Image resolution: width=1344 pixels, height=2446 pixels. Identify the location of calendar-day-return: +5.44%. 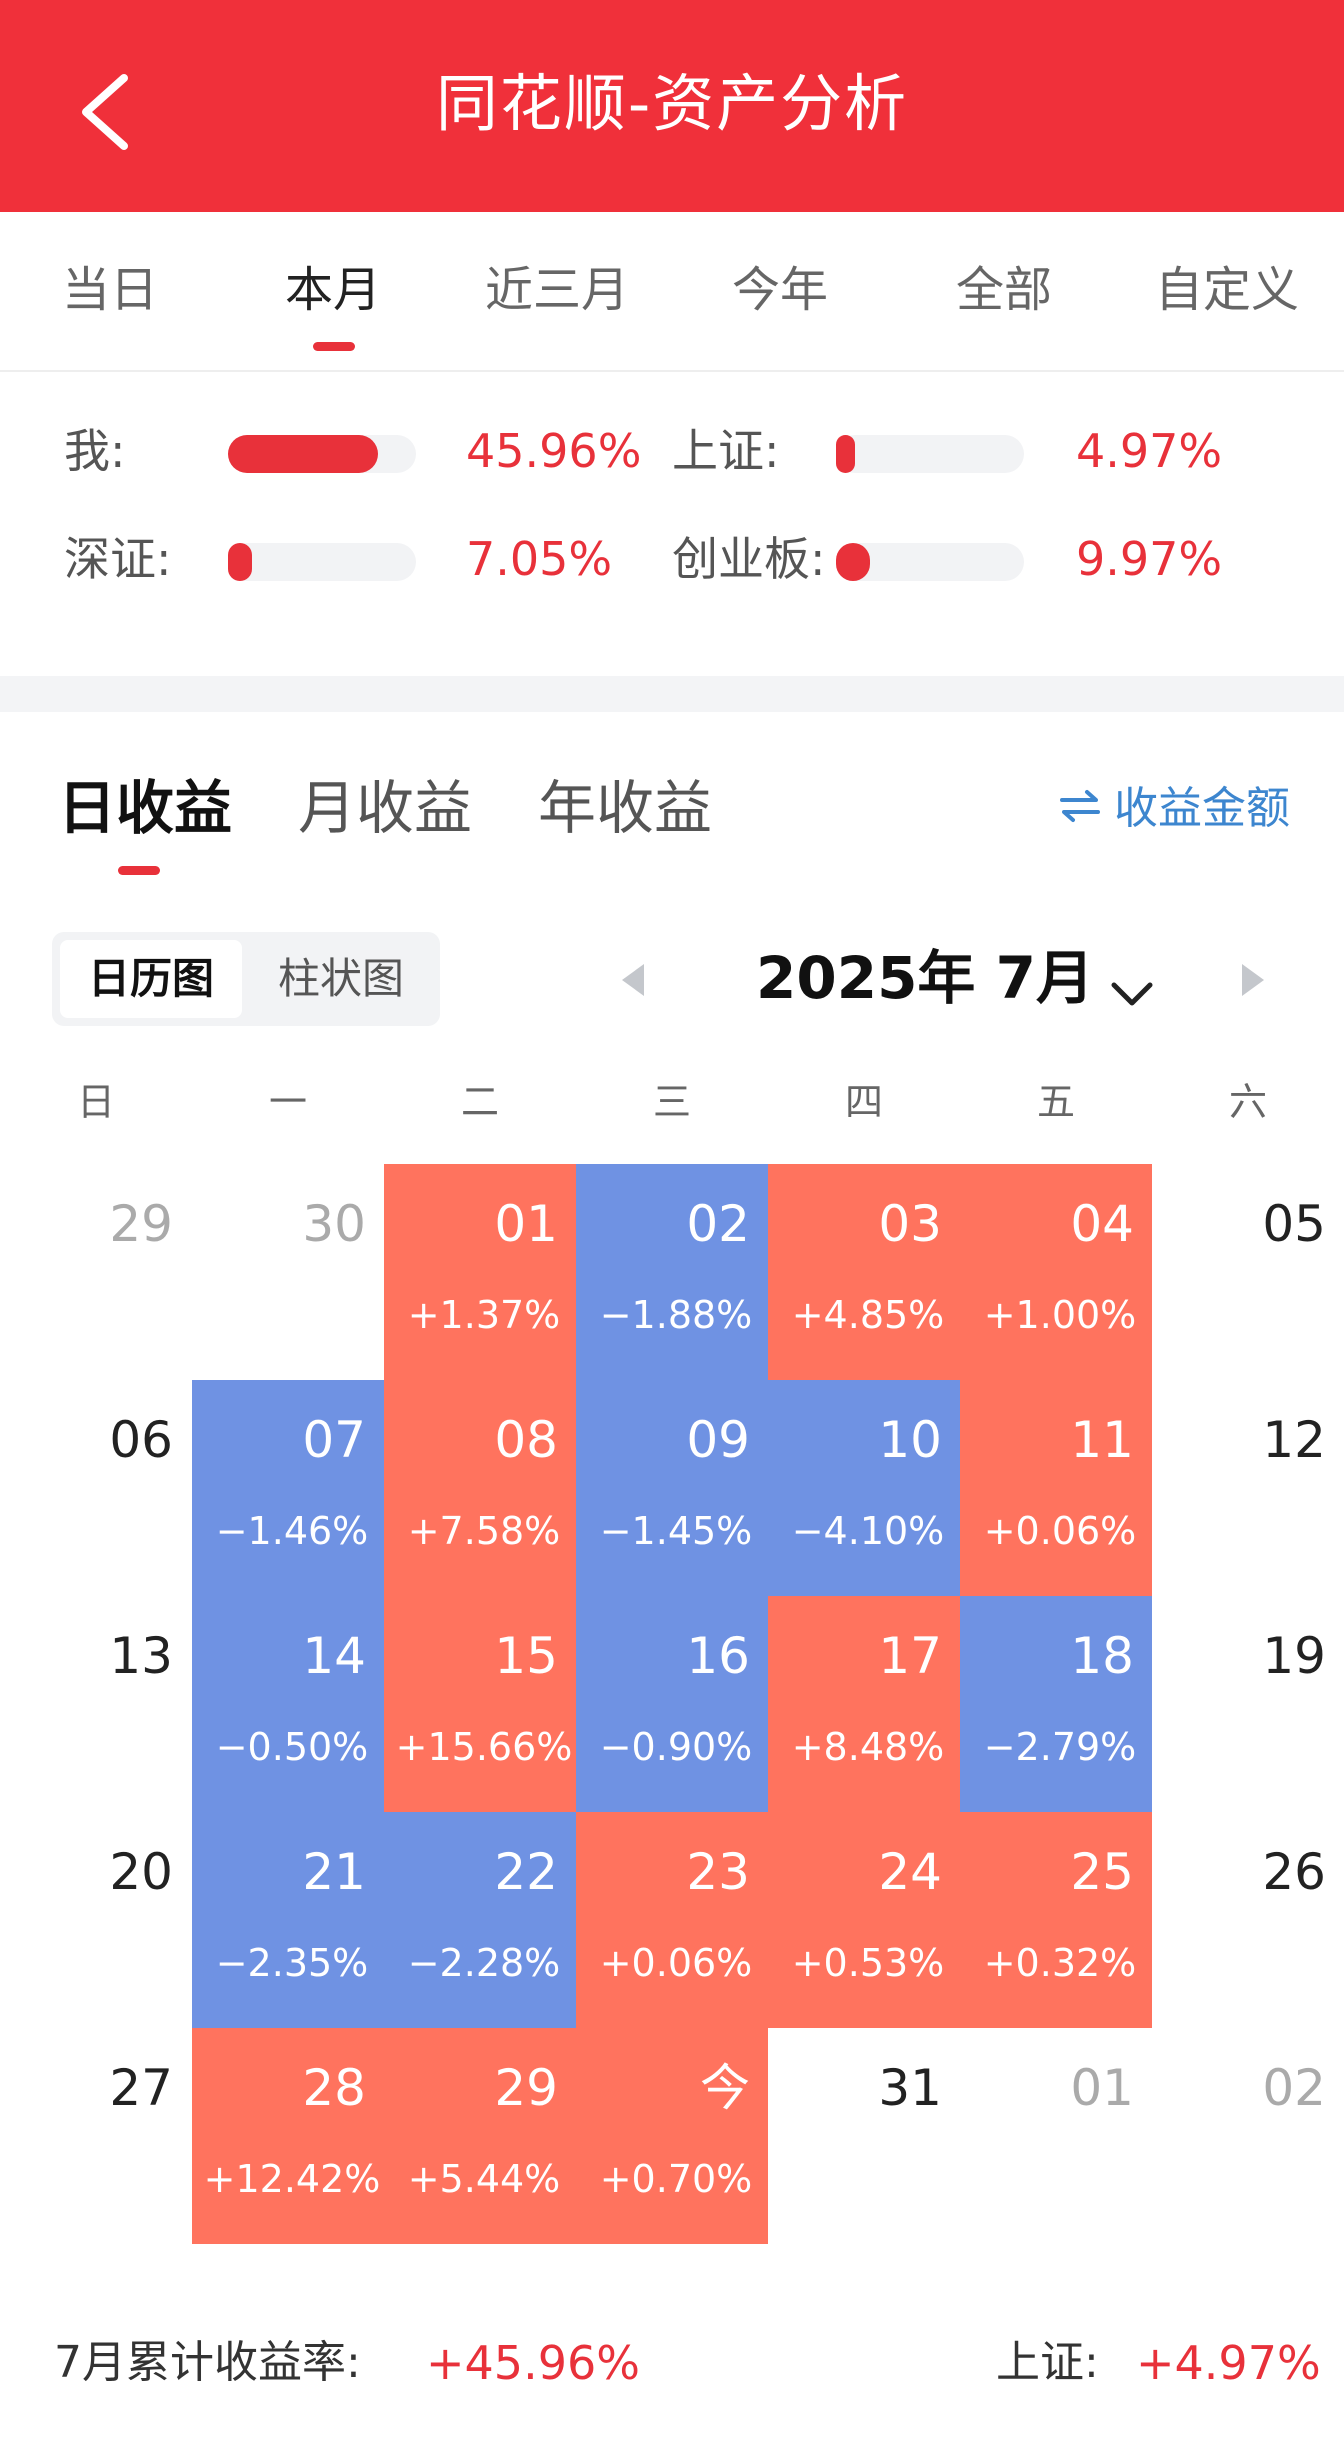
(484, 2179).